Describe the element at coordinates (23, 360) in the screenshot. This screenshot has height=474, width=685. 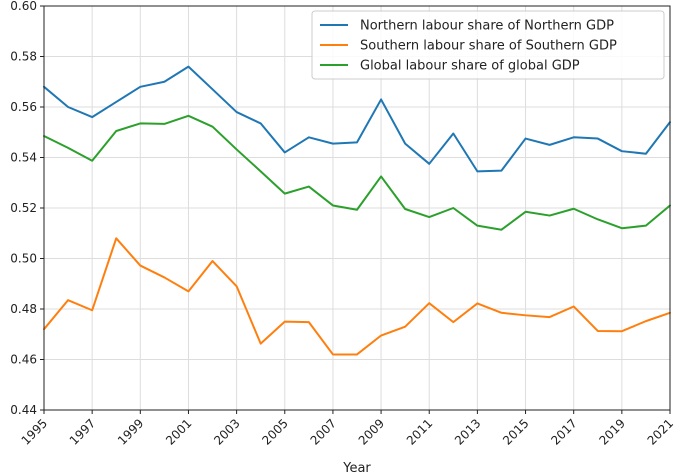
I see `y-tick-label: 0.46` at that location.